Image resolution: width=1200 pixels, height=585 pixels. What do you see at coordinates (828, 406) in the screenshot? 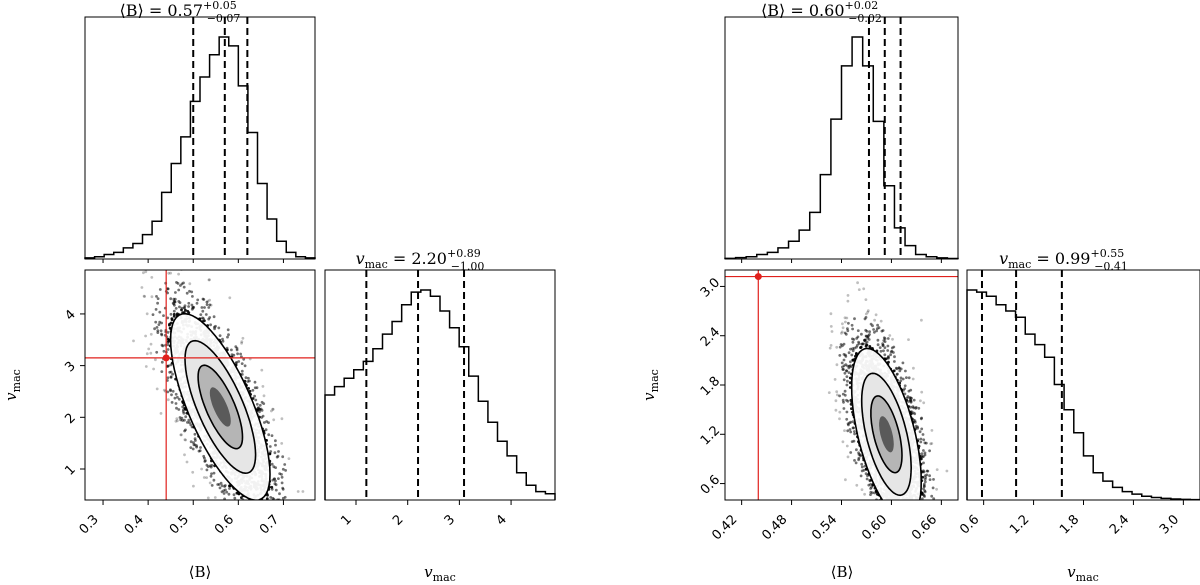
I see `joint-scatter-panel: 0.42 0.48 0.54 0.60 0.660.61.21.82.43.0` at bounding box center [828, 406].